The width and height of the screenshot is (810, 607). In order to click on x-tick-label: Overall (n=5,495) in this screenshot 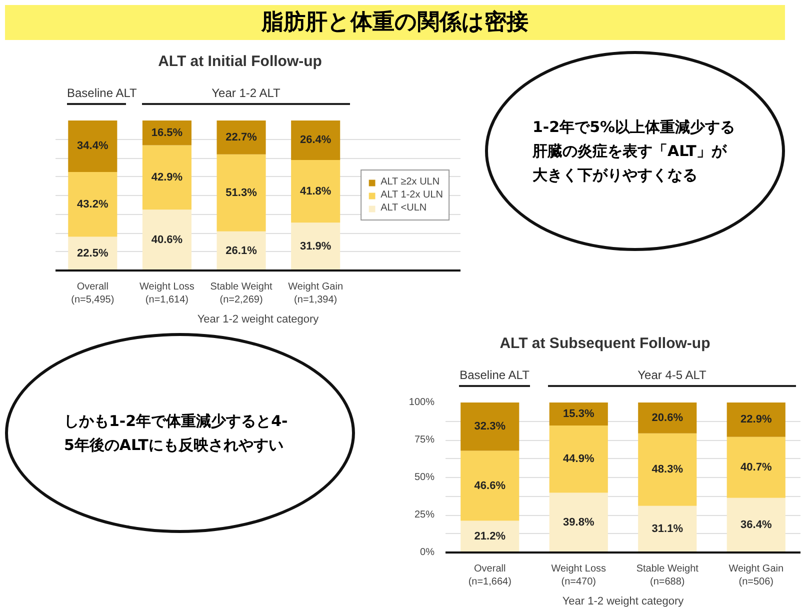, I will do `click(92, 294)`.